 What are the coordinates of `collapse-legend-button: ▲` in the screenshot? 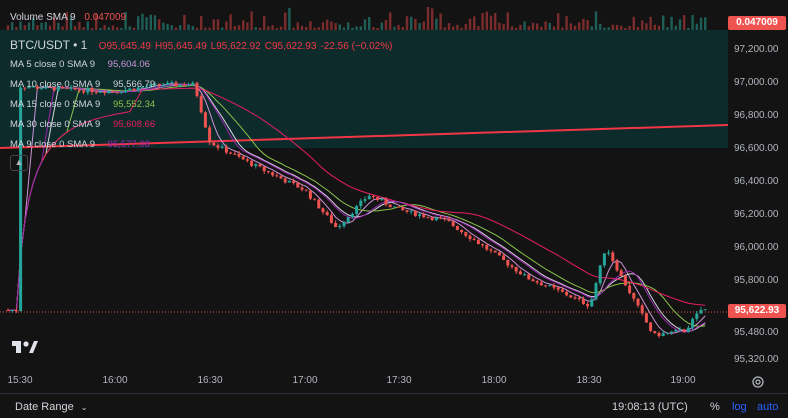 It's located at (19, 163).